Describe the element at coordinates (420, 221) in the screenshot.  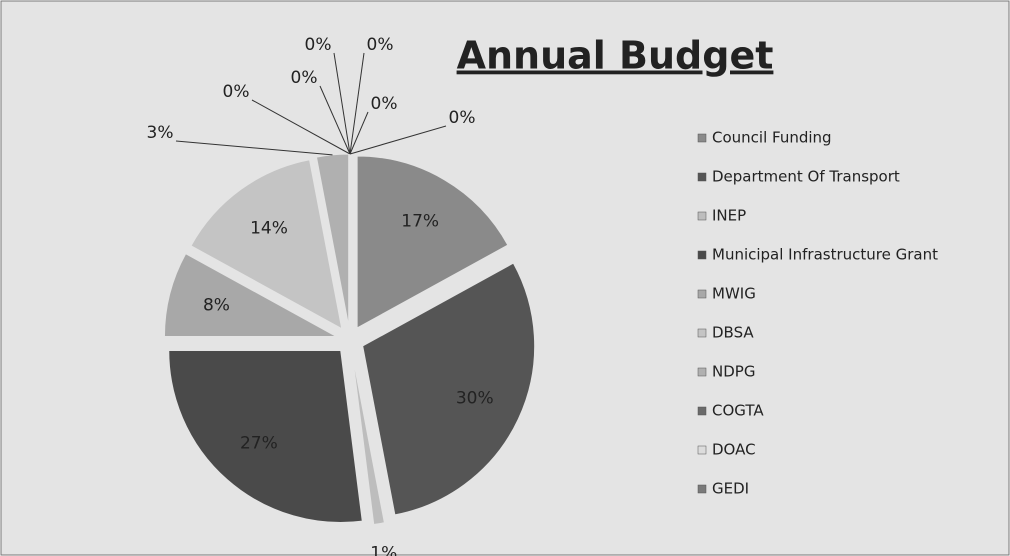
I see `slice-label: 17%` at that location.